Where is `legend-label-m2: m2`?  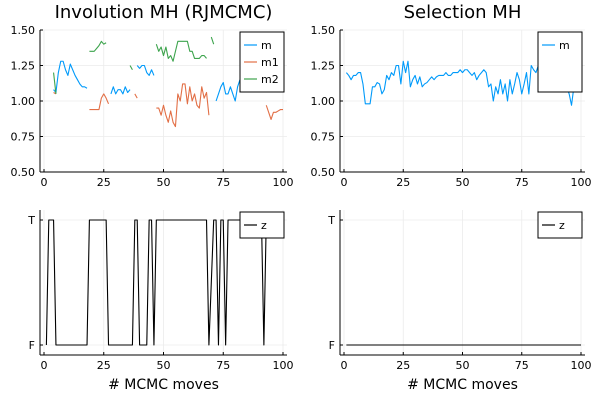
legend-label-m2: m2 is located at coordinates (270, 79).